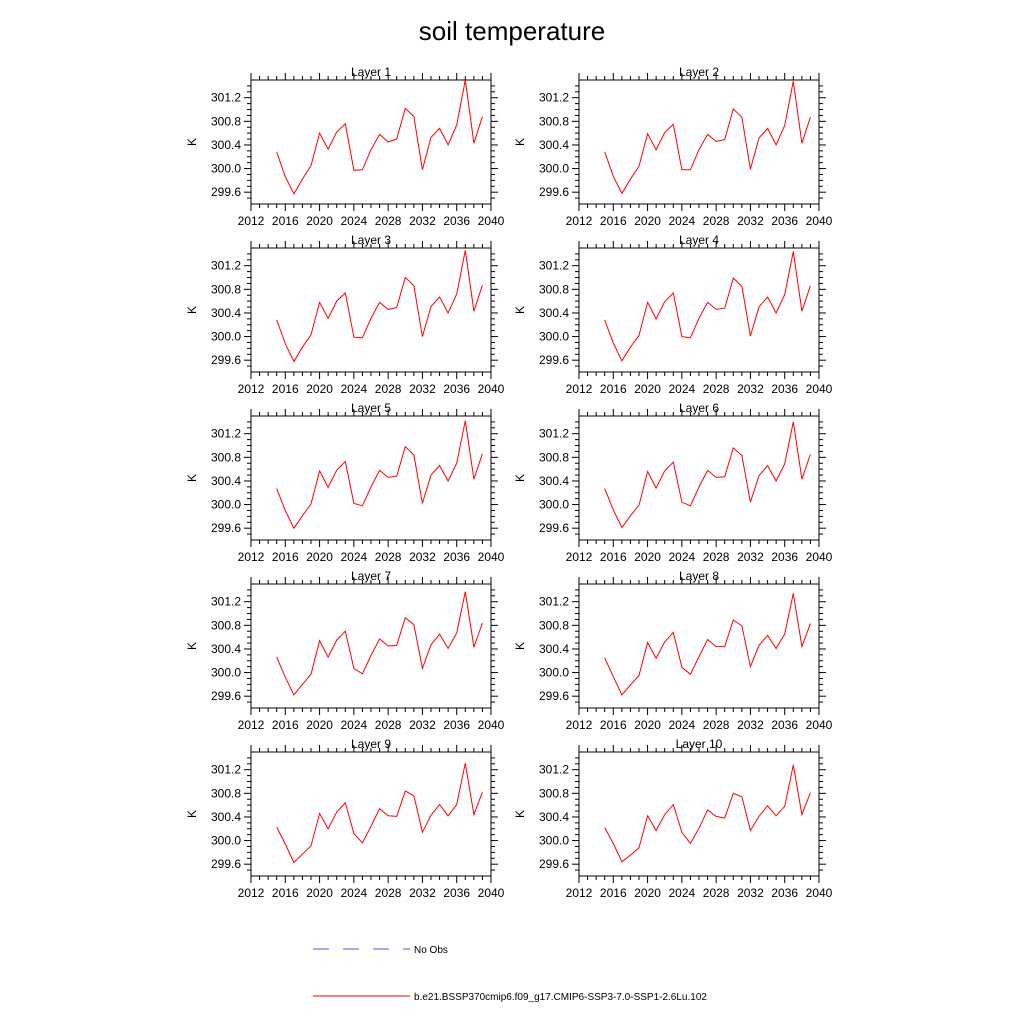 This screenshot has height=1024, width=1024. What do you see at coordinates (699, 744) in the screenshot?
I see `panel-title: Layer 10` at bounding box center [699, 744].